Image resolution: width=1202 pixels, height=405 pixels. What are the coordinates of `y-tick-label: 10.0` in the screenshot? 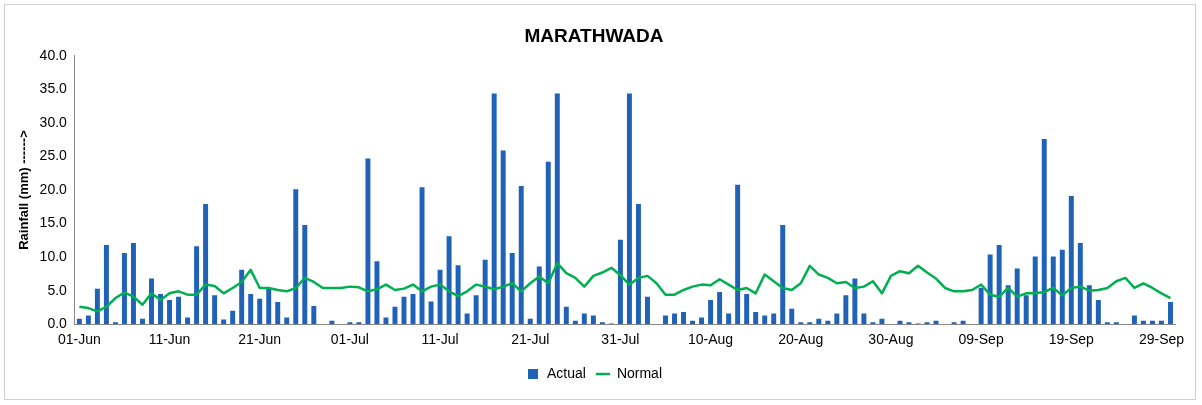 It's located at (53, 255).